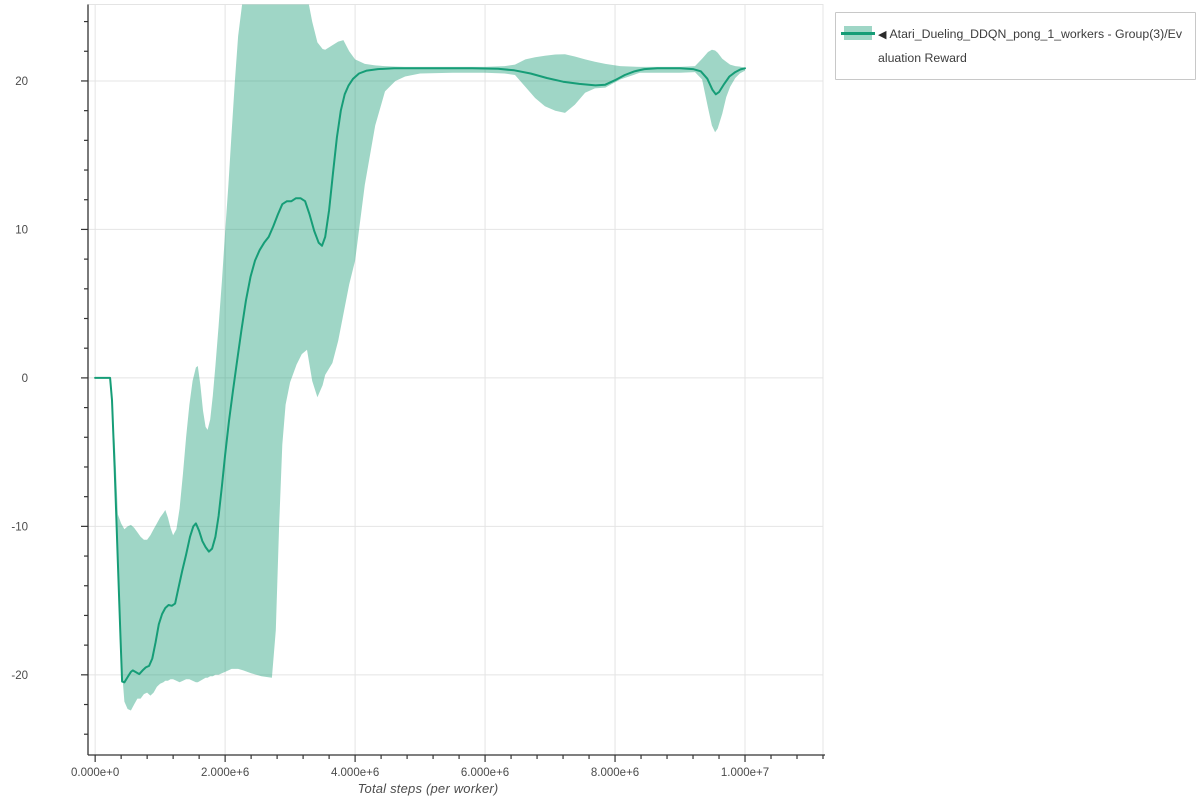  What do you see at coordinates (25, 379) in the screenshot?
I see `y-tick-label: 0` at bounding box center [25, 379].